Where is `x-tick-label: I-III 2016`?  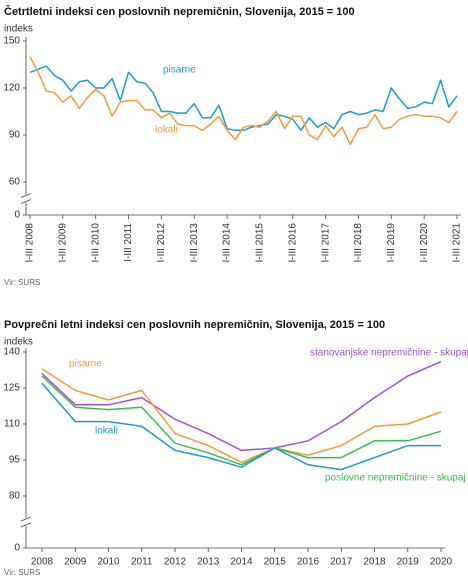 x-tick-label: I-III 2016 is located at coordinates (292, 243).